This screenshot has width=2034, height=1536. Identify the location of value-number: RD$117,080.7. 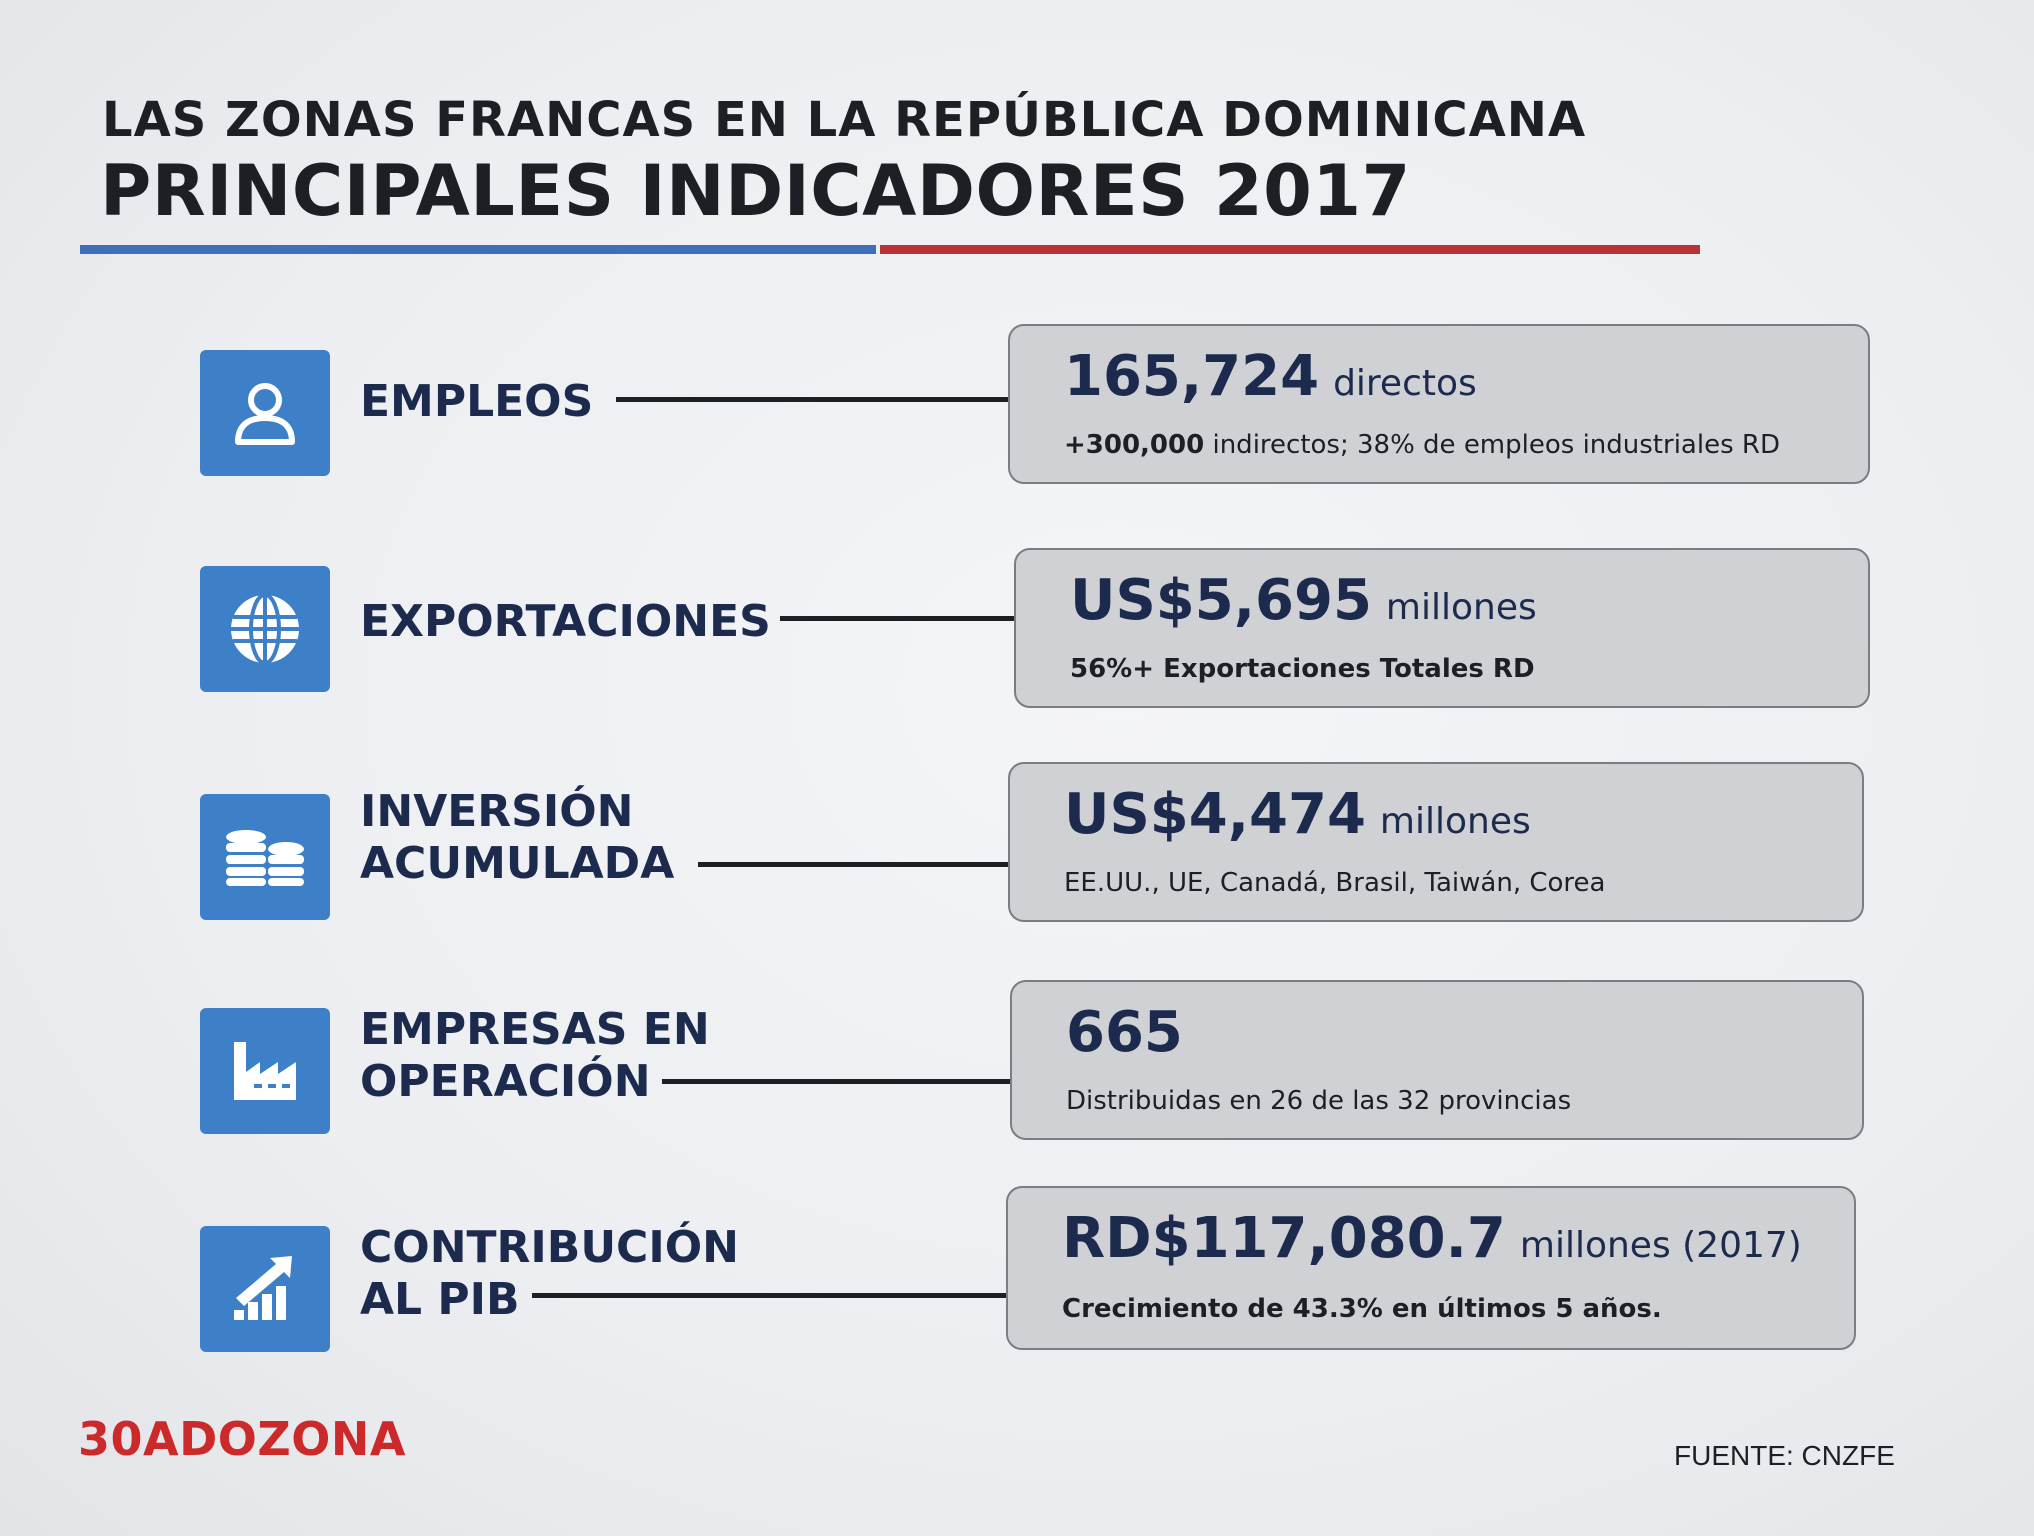
(1284, 1238).